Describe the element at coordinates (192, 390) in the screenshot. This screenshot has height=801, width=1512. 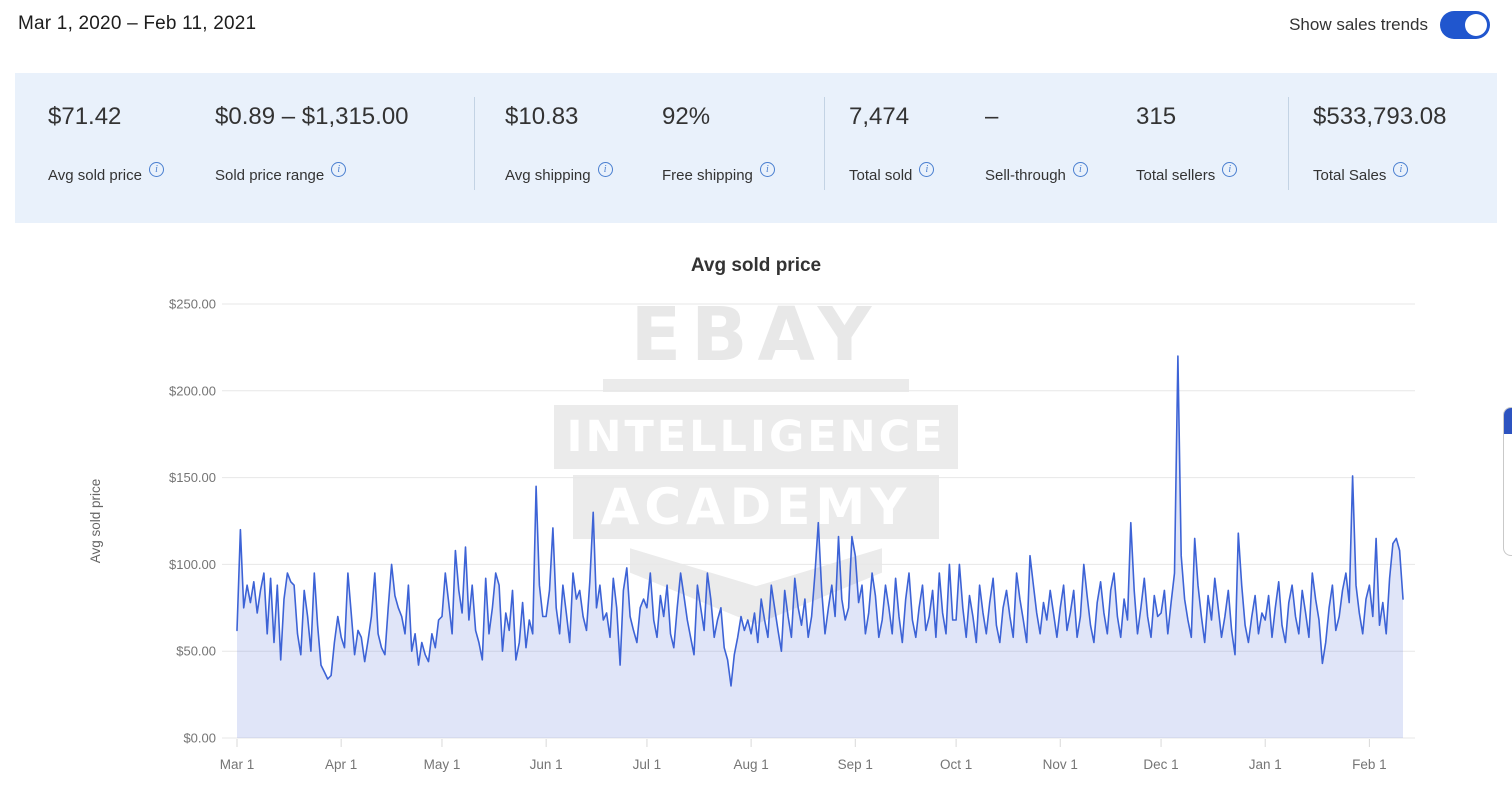
I see `svg-text: $200.00` at that location.